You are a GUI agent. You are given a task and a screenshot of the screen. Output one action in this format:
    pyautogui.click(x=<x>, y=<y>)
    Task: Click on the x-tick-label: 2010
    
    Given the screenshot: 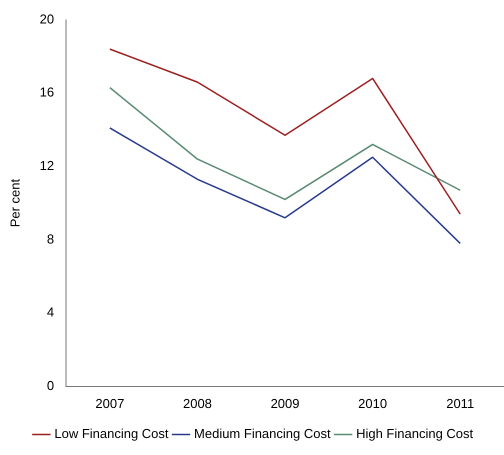 What is the action you would take?
    pyautogui.click(x=373, y=403)
    